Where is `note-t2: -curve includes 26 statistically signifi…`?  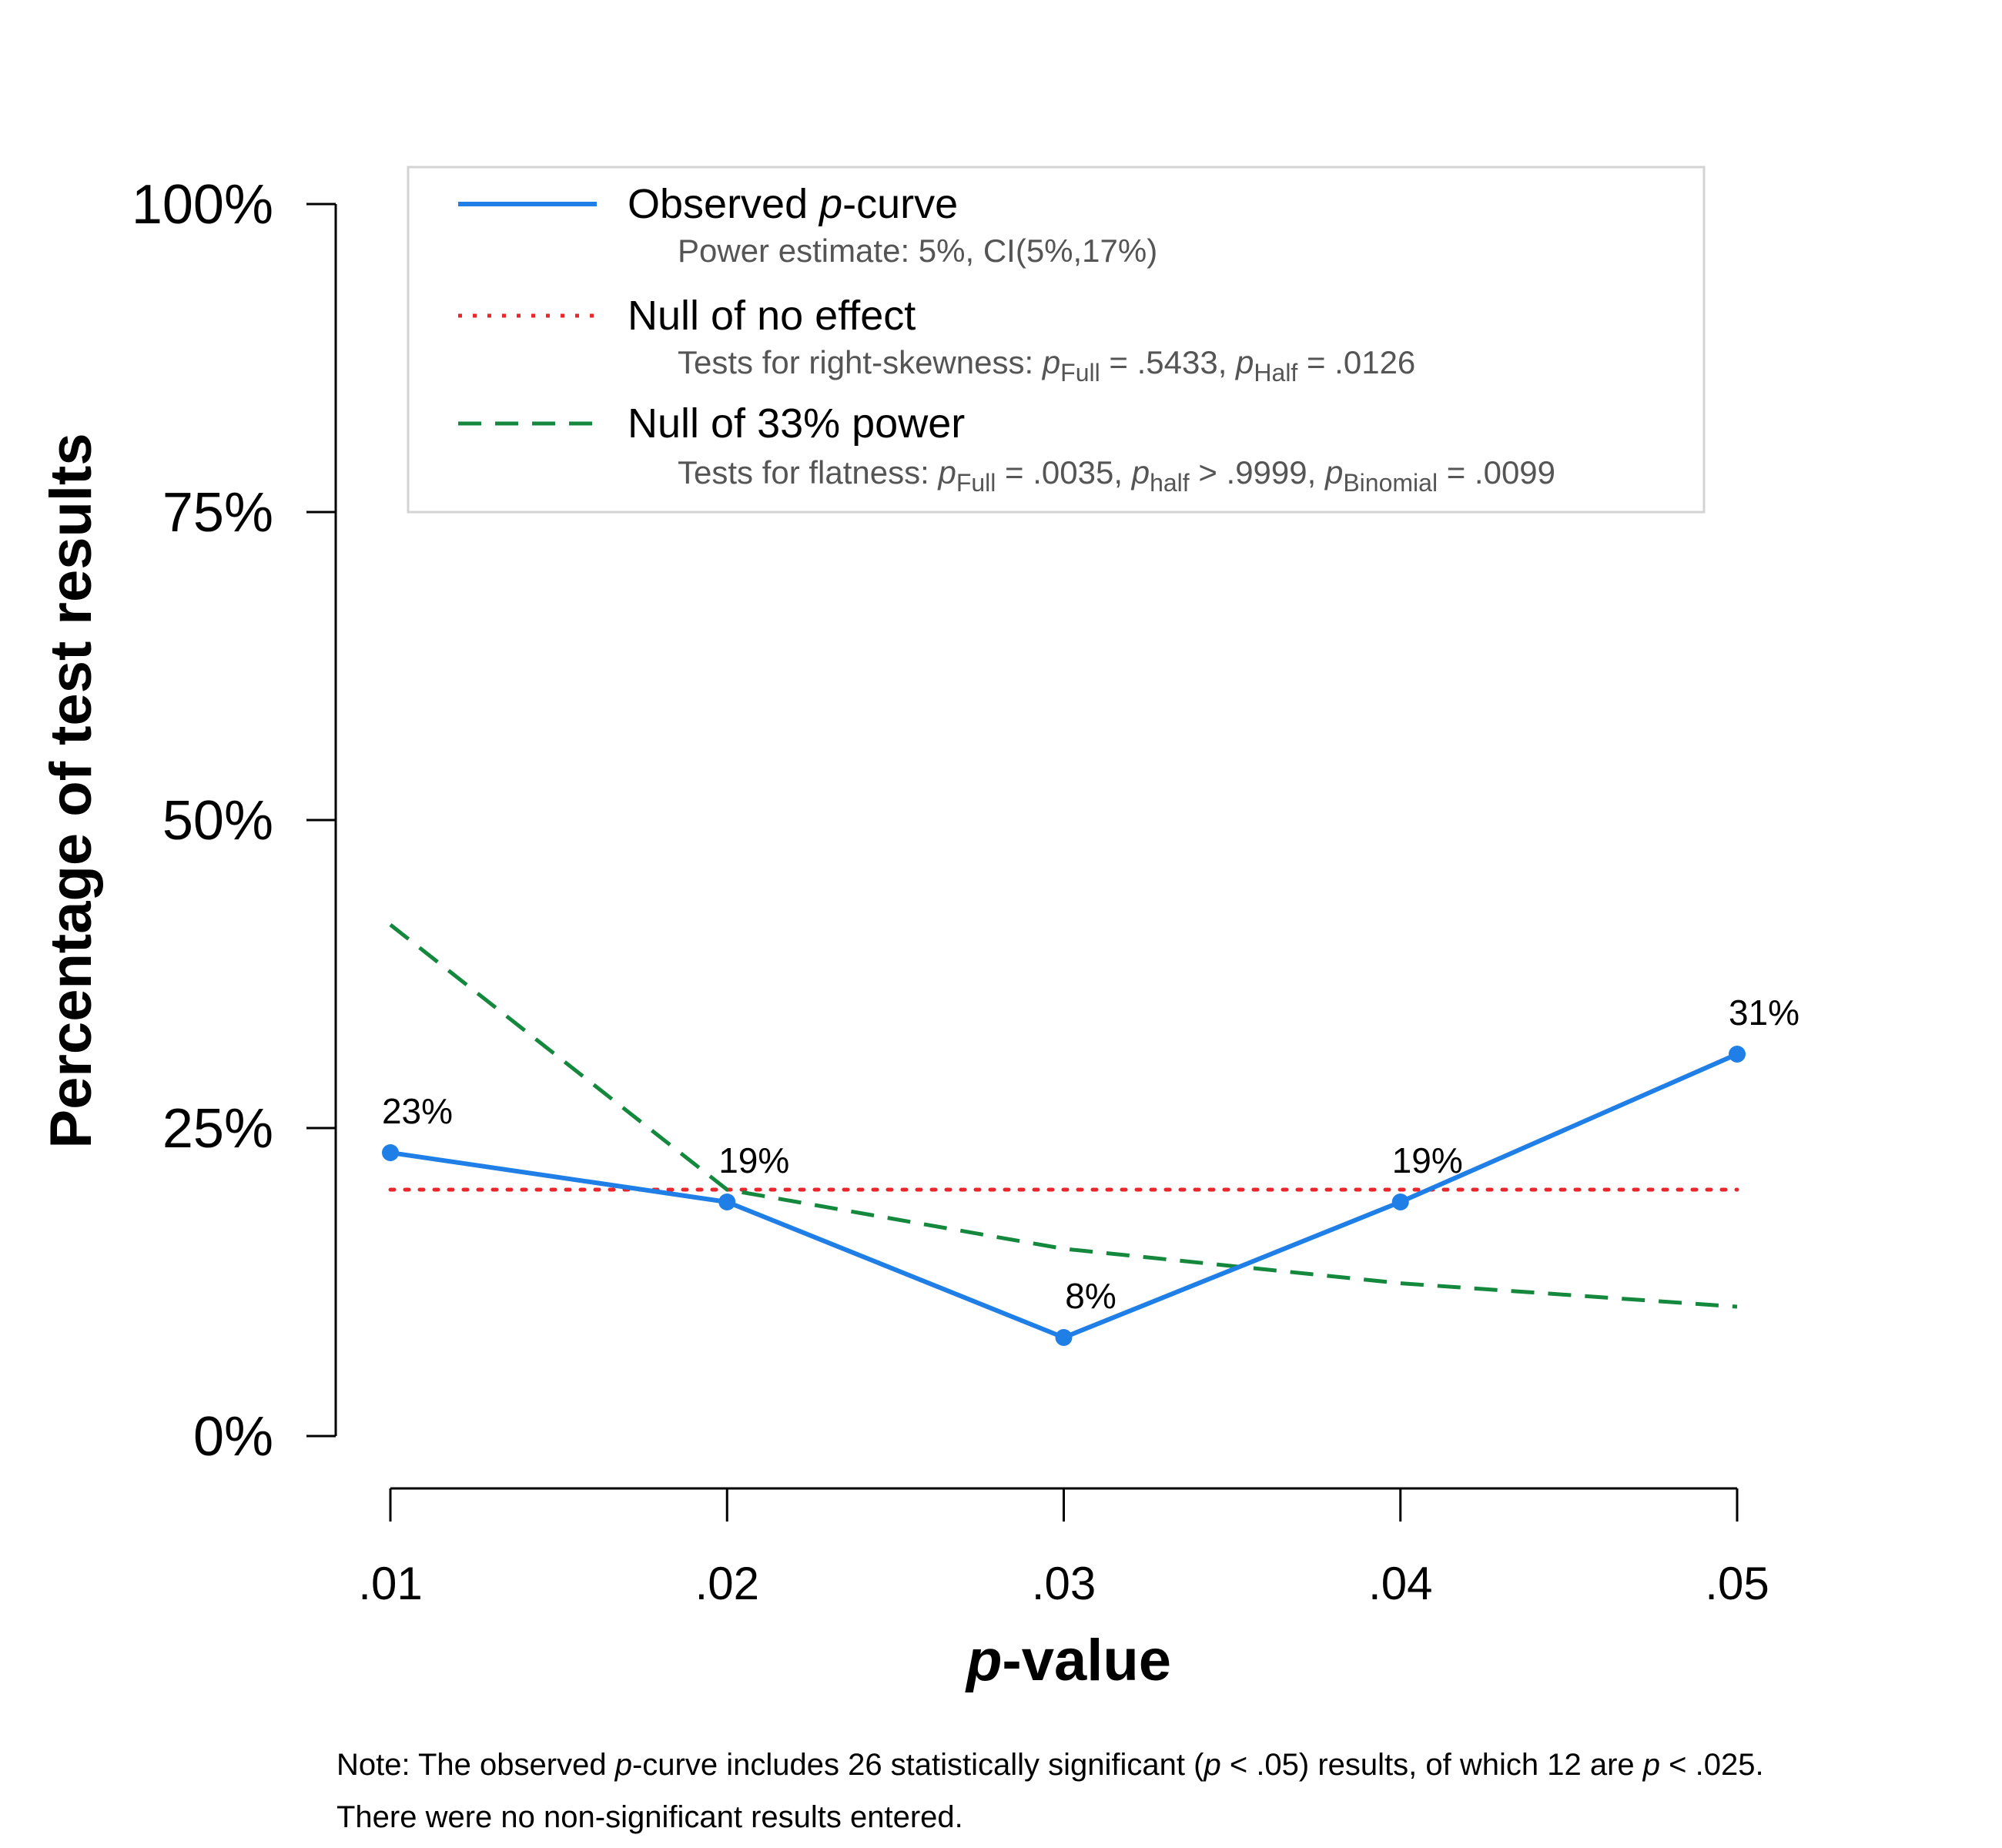 note-t2: -curve includes 26 statistically signifi… is located at coordinates (918, 1765).